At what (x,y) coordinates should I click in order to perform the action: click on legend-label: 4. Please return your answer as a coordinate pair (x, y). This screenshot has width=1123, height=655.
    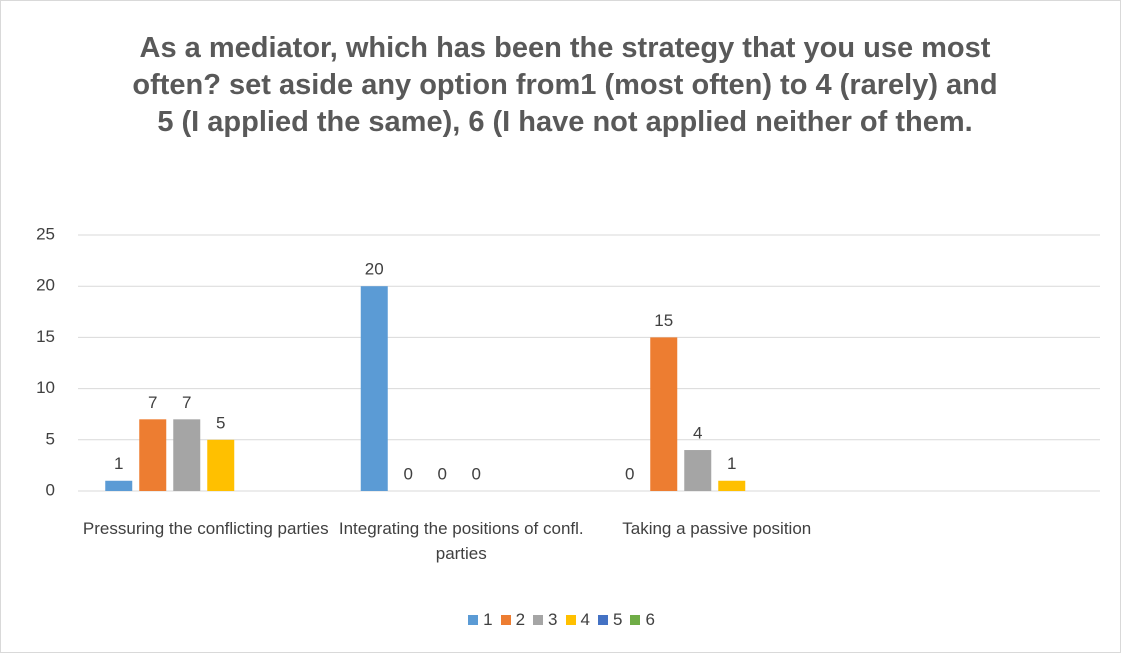
    Looking at the image, I should click on (585, 619).